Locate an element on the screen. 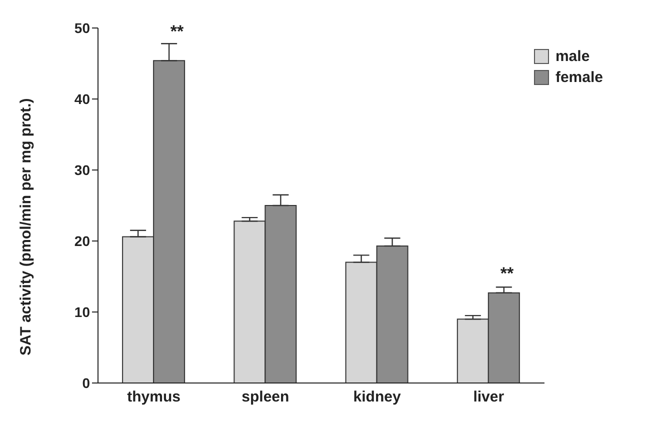  legend-label: male is located at coordinates (572, 56).